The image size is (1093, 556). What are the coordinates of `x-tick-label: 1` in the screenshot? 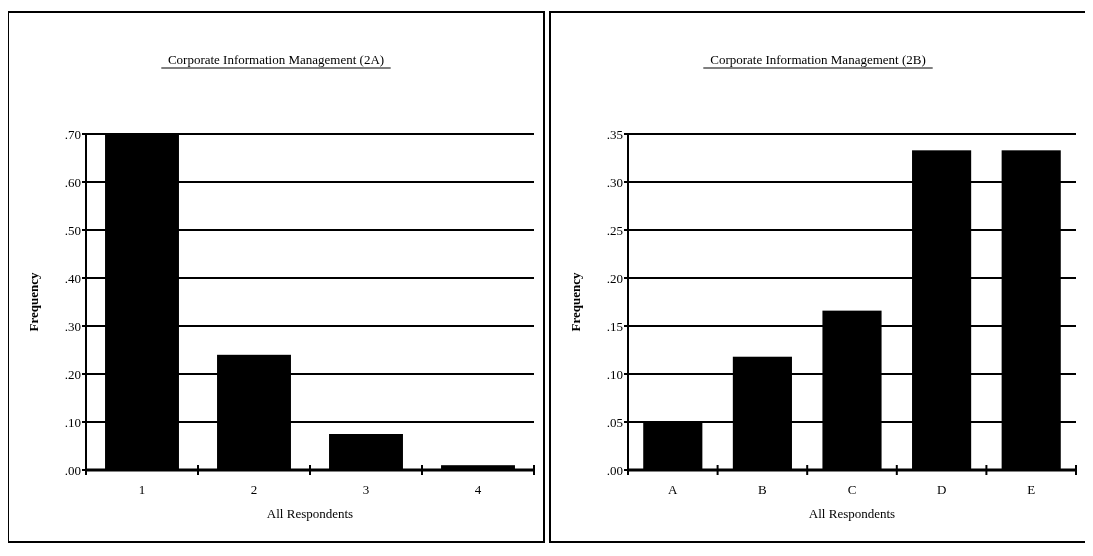 It's located at (142, 489).